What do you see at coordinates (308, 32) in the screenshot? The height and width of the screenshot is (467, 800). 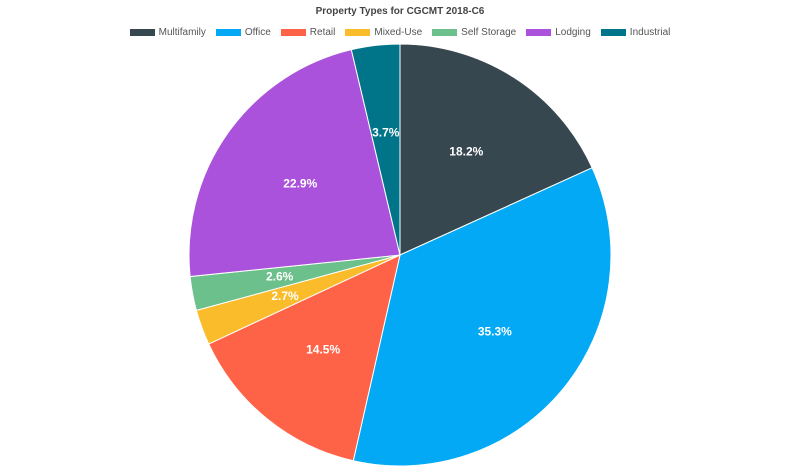 I see `legend-item-retail: Retail` at bounding box center [308, 32].